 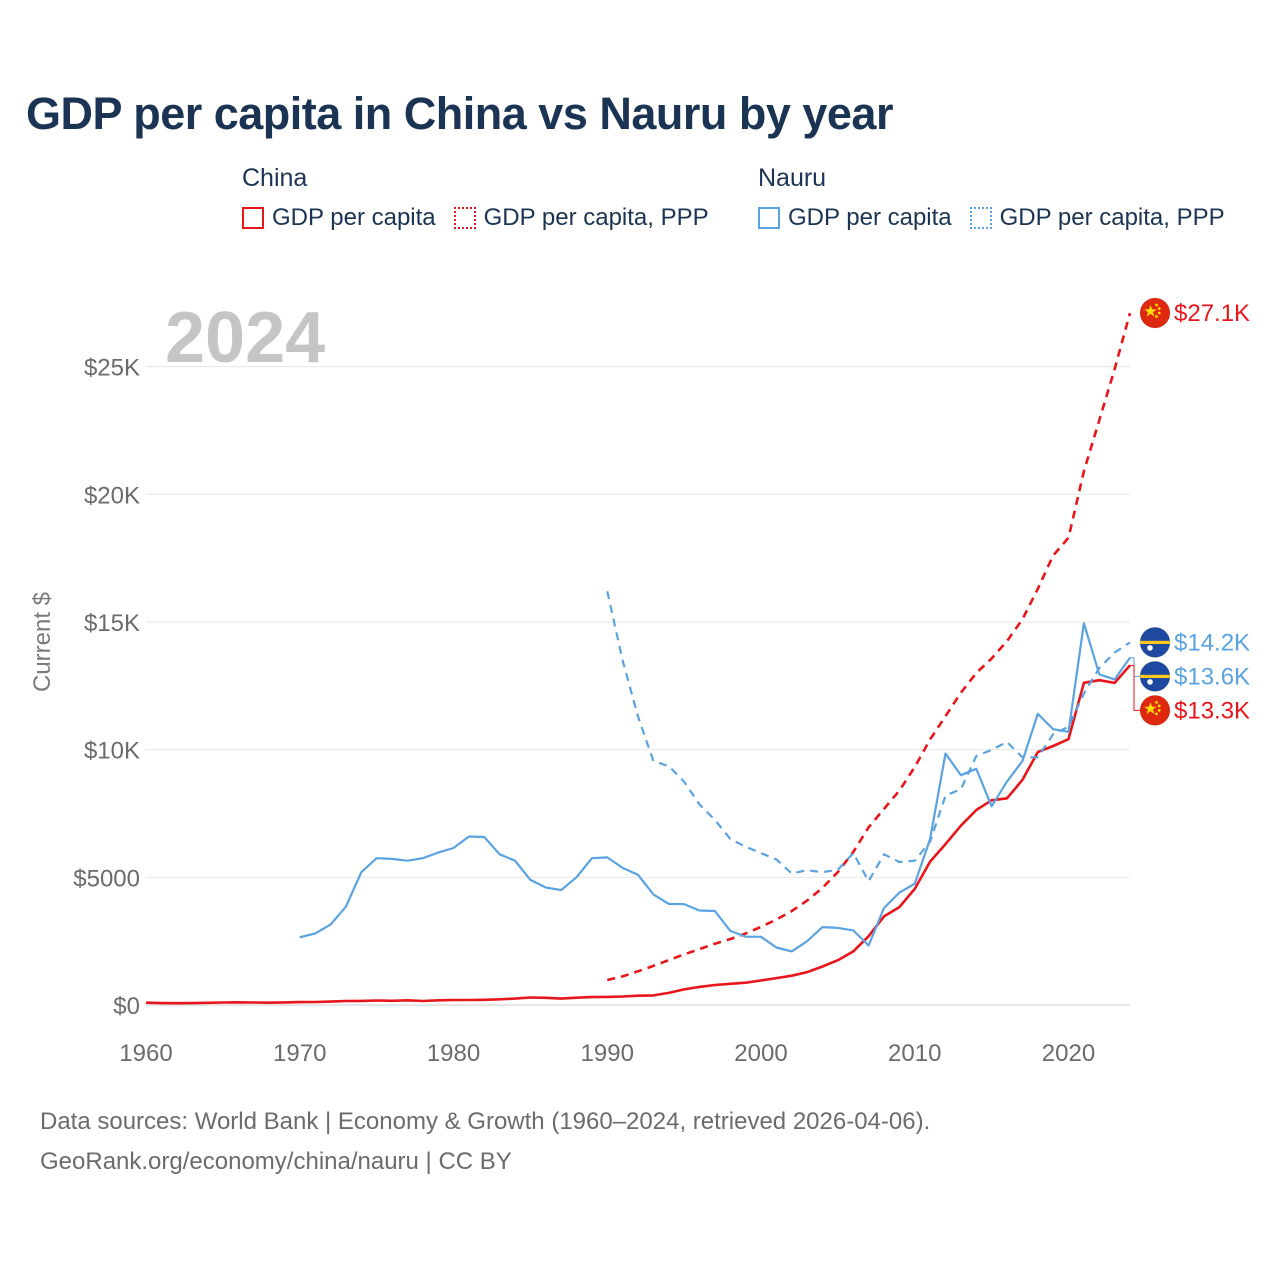 What do you see at coordinates (112, 623) in the screenshot?
I see `y-tick-label: $15K` at bounding box center [112, 623].